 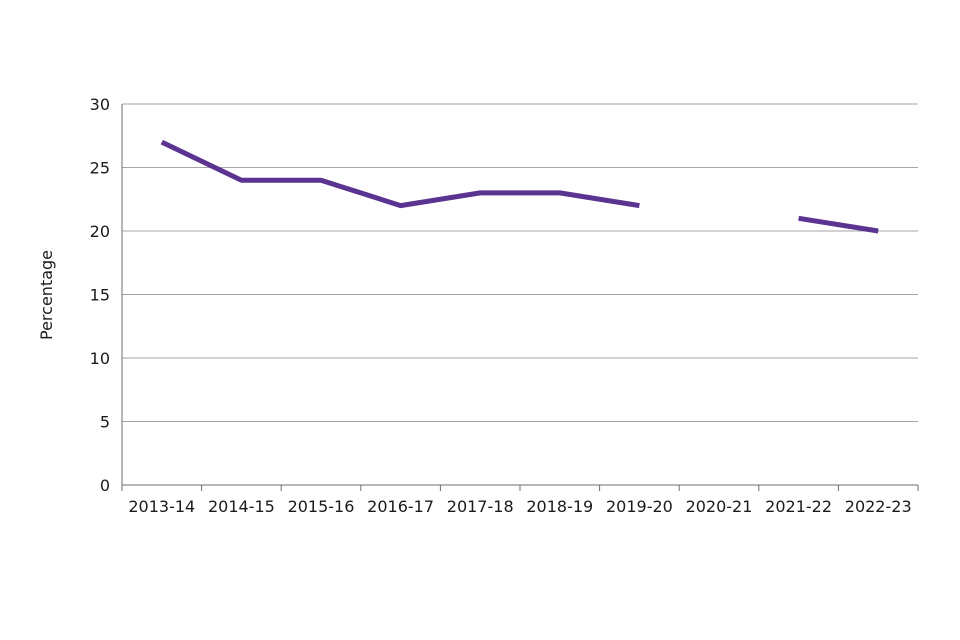 What do you see at coordinates (100, 104) in the screenshot?
I see `y-tick-label: 30` at bounding box center [100, 104].